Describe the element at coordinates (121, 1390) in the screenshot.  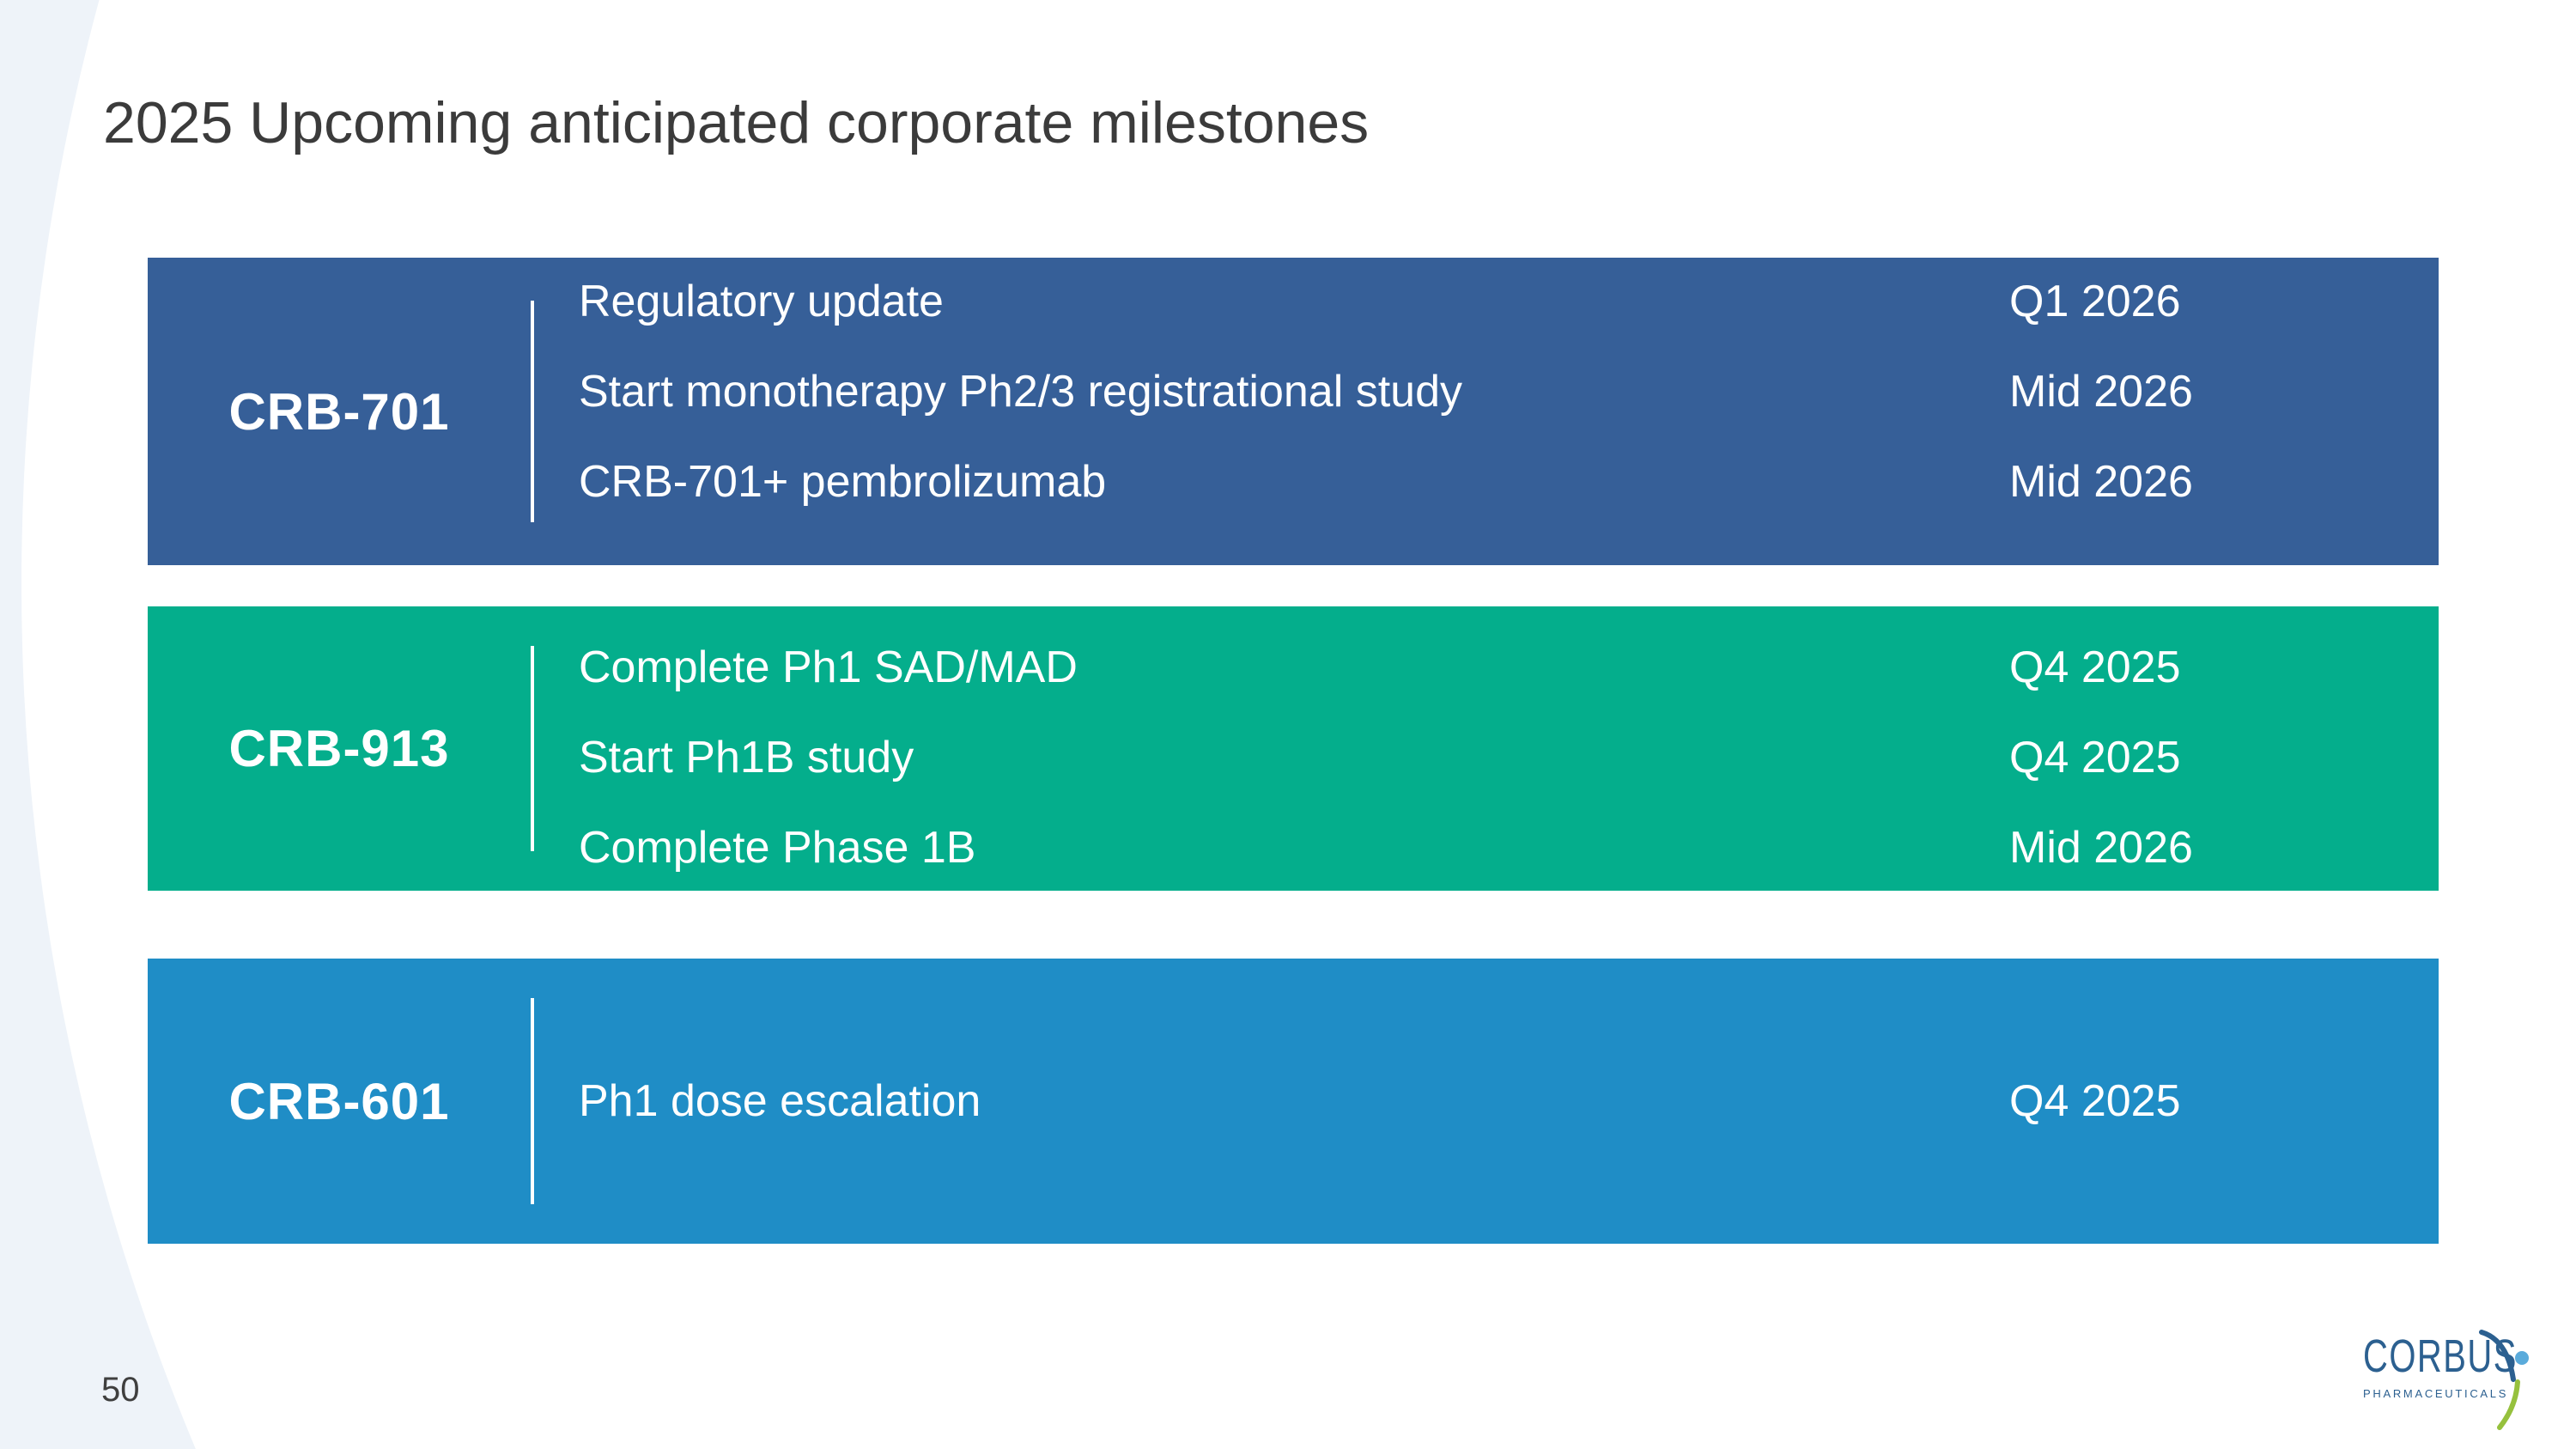
I see `slide-page-number: 50` at that location.